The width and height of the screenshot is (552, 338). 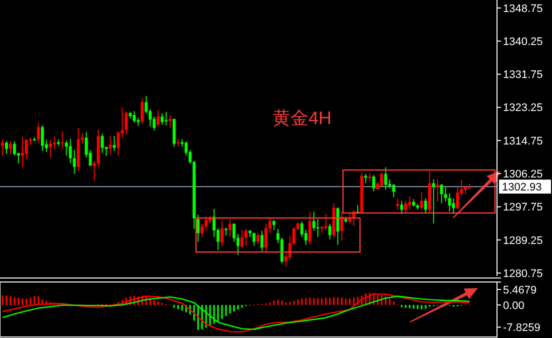 I want to click on y-tick-label: 0.00, so click(x=513, y=306).